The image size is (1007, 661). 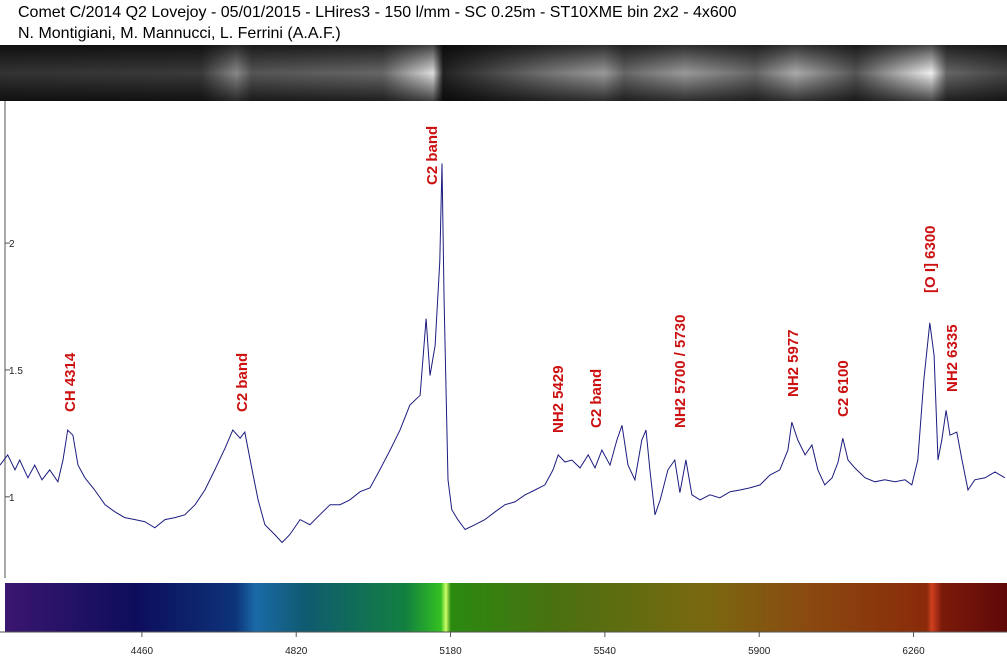 What do you see at coordinates (450, 651) in the screenshot?
I see `x-tick-label: 5180` at bounding box center [450, 651].